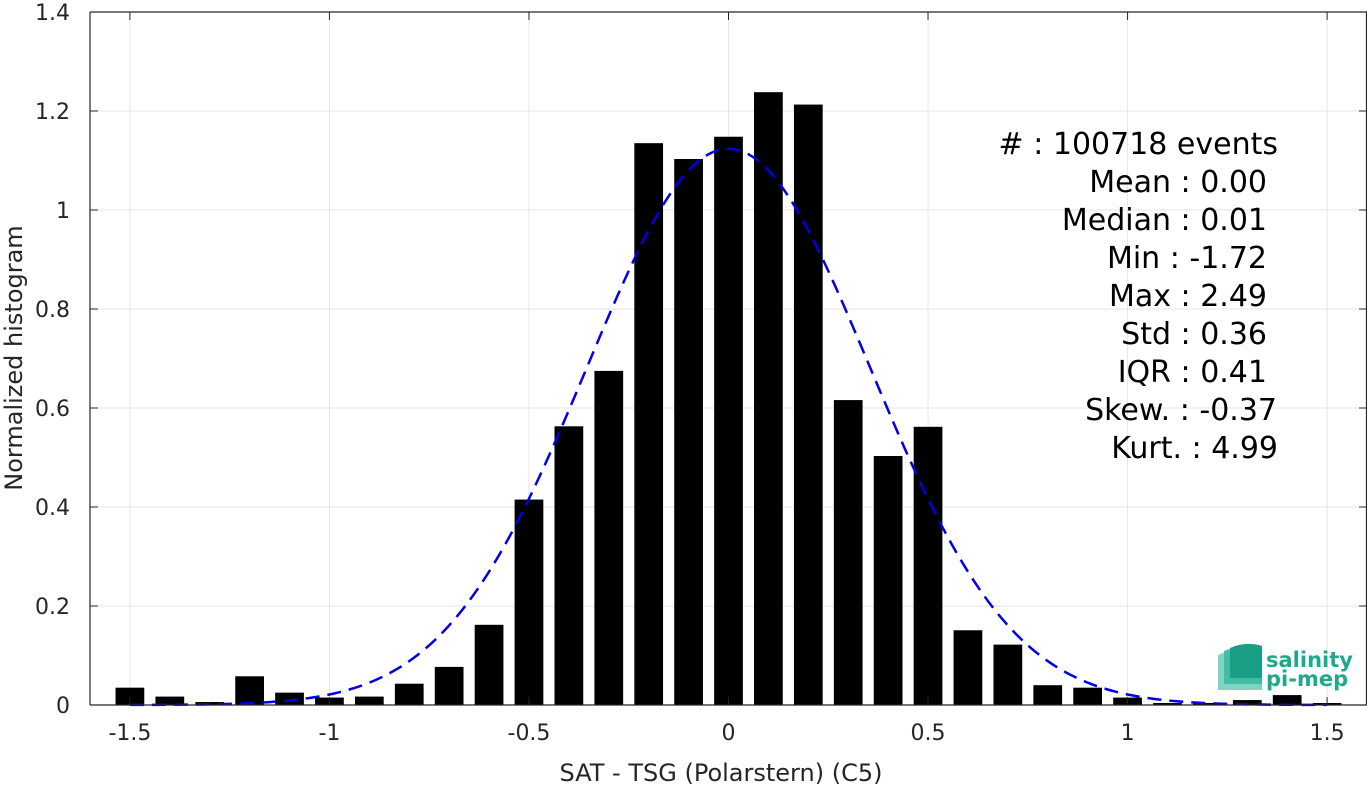 This screenshot has height=785, width=1367. What do you see at coordinates (52, 508) in the screenshot?
I see `y-tick-label: 0.4` at bounding box center [52, 508].